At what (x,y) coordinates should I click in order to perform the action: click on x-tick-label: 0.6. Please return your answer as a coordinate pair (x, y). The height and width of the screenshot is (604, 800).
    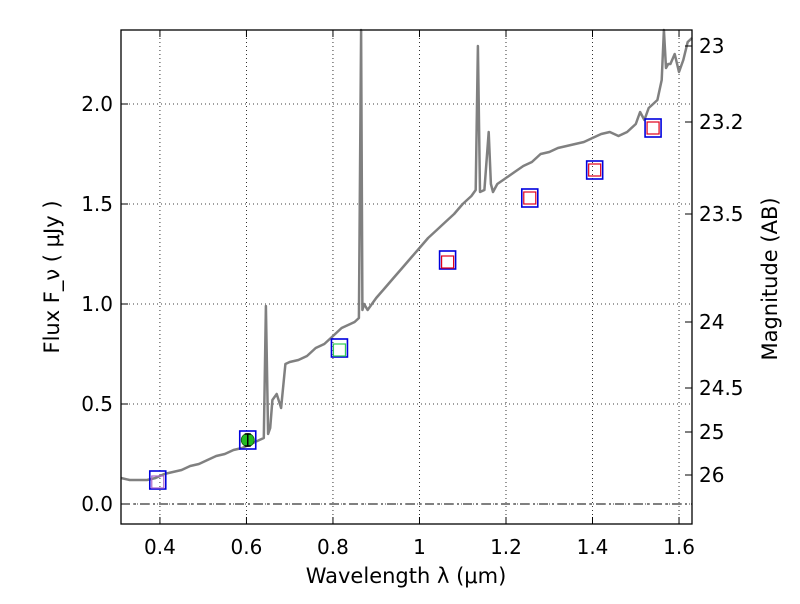
    Looking at the image, I should click on (247, 547).